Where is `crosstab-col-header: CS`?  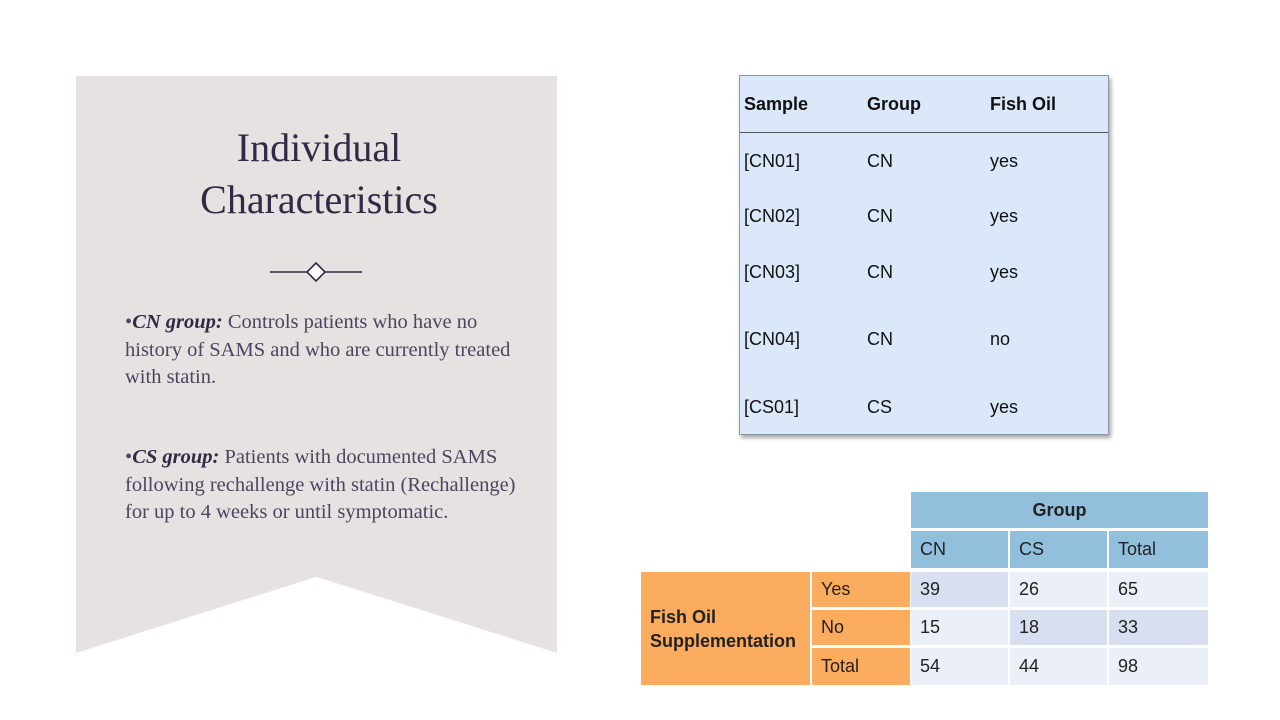
crosstab-col-header: CS is located at coordinates (1058, 549).